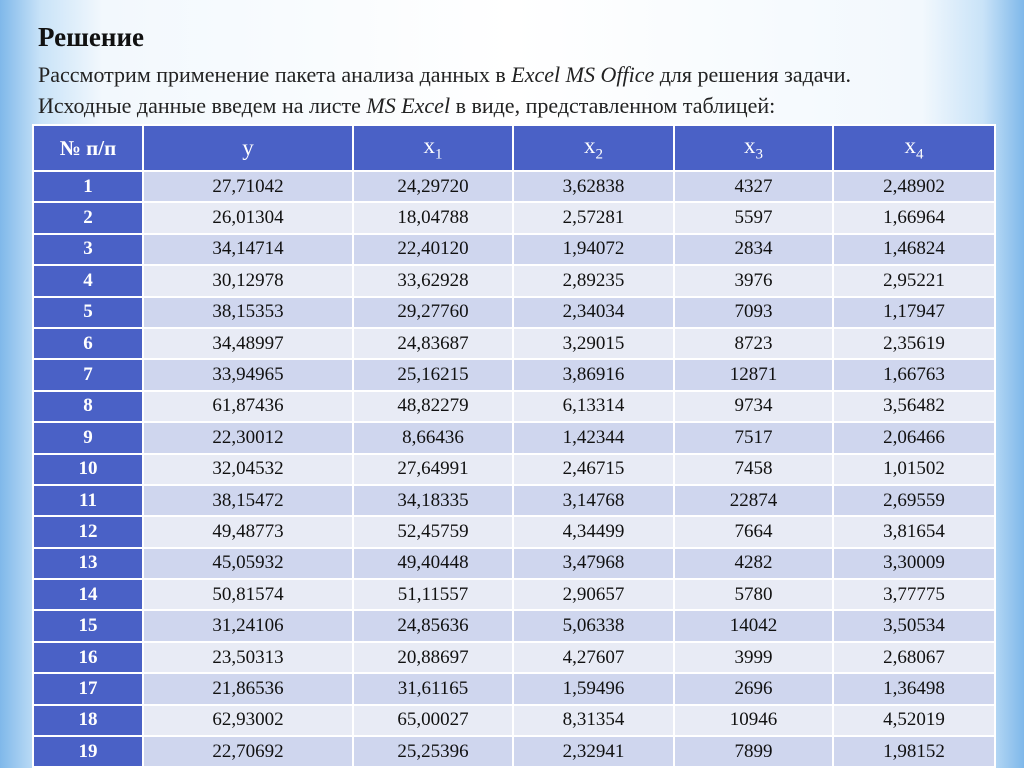 The image size is (1024, 768). I want to click on table-row: 15 31,24106 24,85636 5,06338 14042 3,50534, so click(514, 626).